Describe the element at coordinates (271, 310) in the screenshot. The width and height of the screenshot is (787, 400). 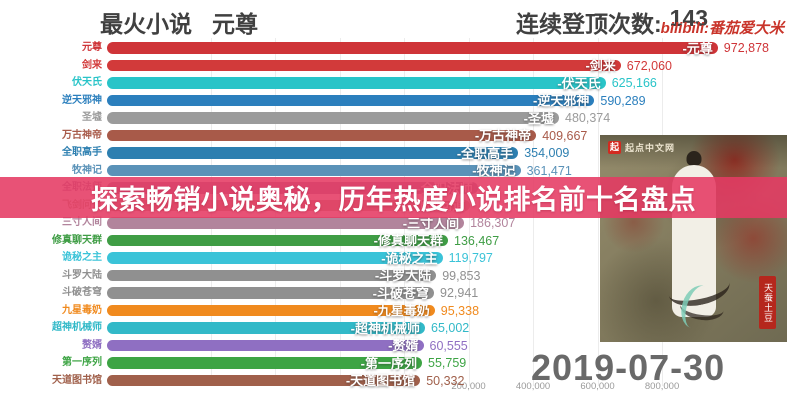
I see `bar: -九星毒奶` at that location.